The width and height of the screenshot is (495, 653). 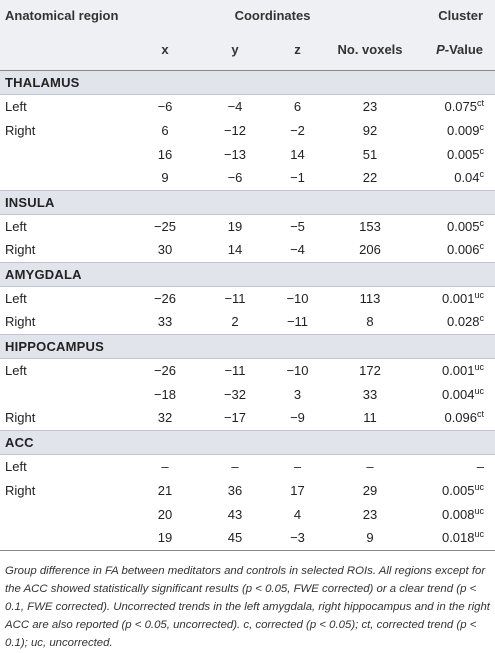 What do you see at coordinates (235, 250) in the screenshot?
I see `cell-y: 14` at bounding box center [235, 250].